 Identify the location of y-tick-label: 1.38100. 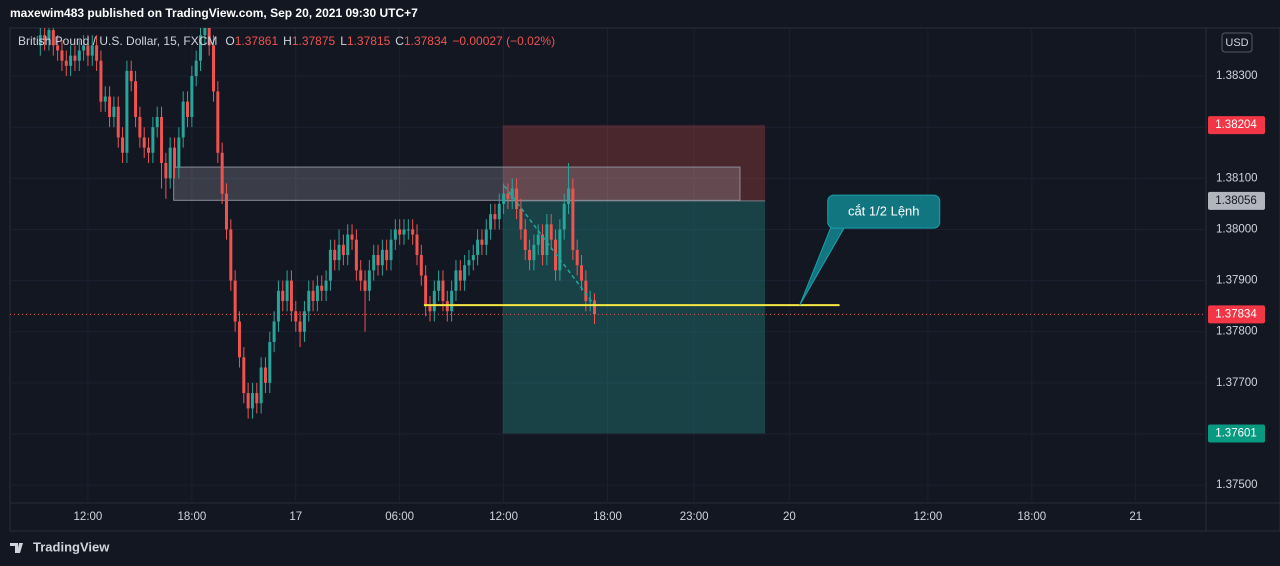
(1237, 178).